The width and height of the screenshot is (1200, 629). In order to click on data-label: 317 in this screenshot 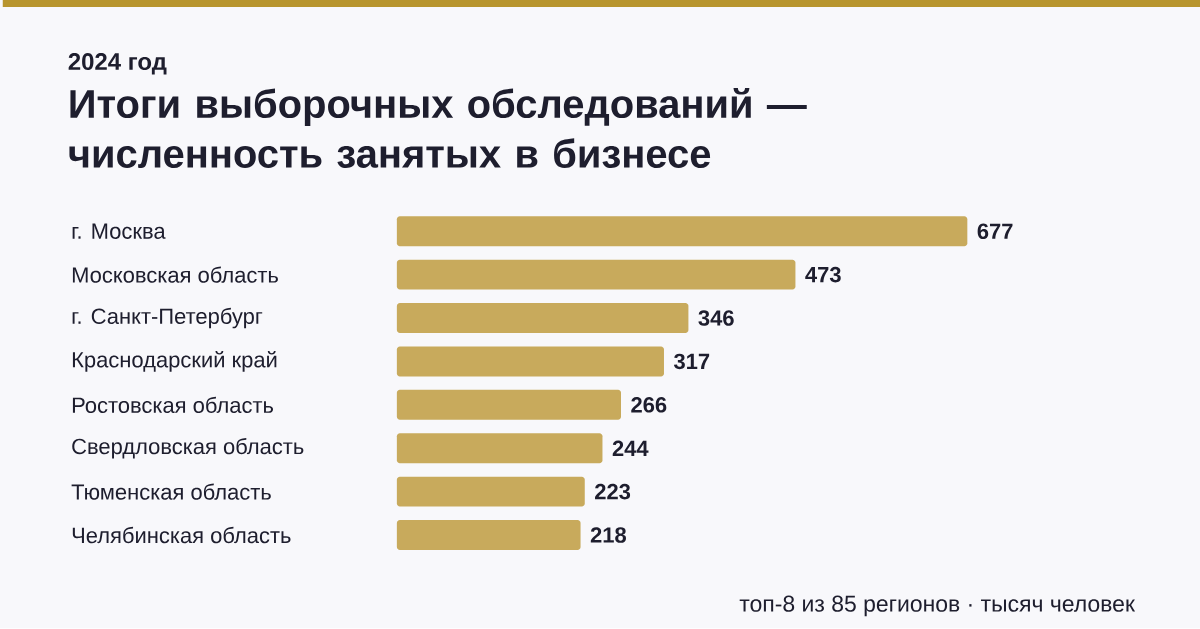, I will do `click(691, 361)`.